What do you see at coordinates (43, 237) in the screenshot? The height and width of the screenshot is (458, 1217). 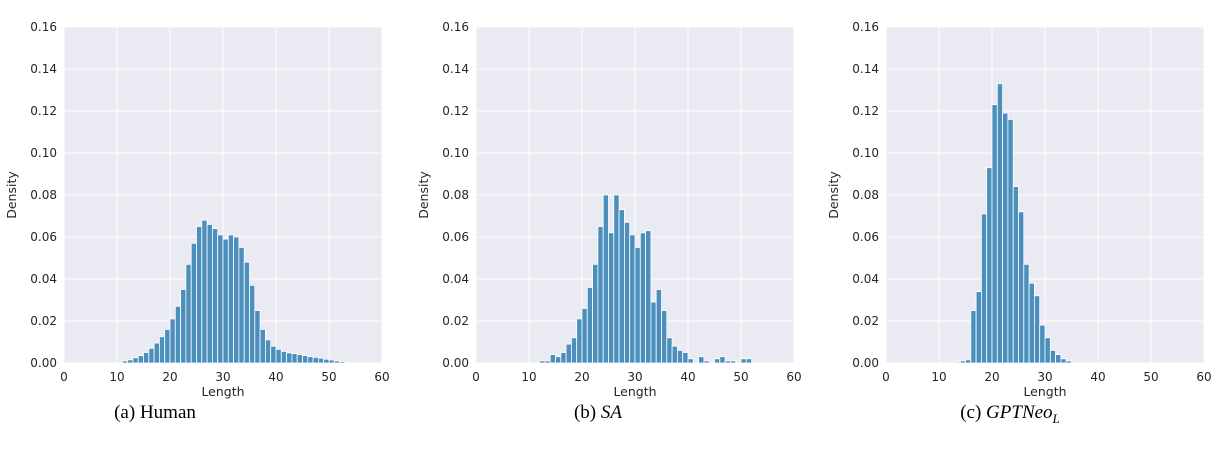 I see `y-tick-label: 0.06` at bounding box center [43, 237].